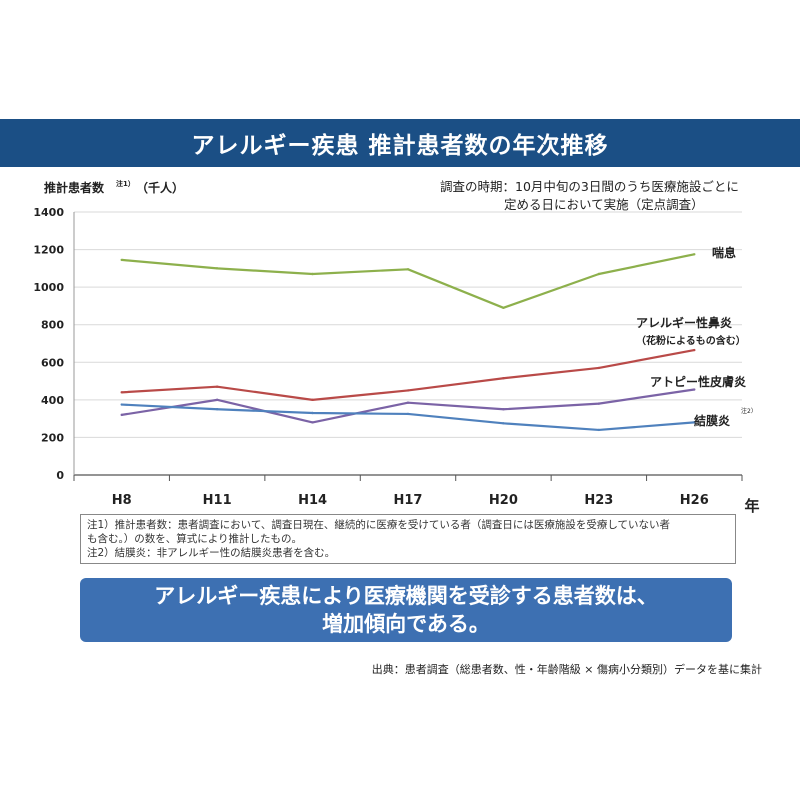 Image resolution: width=800 pixels, height=800 pixels. What do you see at coordinates (312, 500) in the screenshot?
I see `x-tick-label: H14` at bounding box center [312, 500].